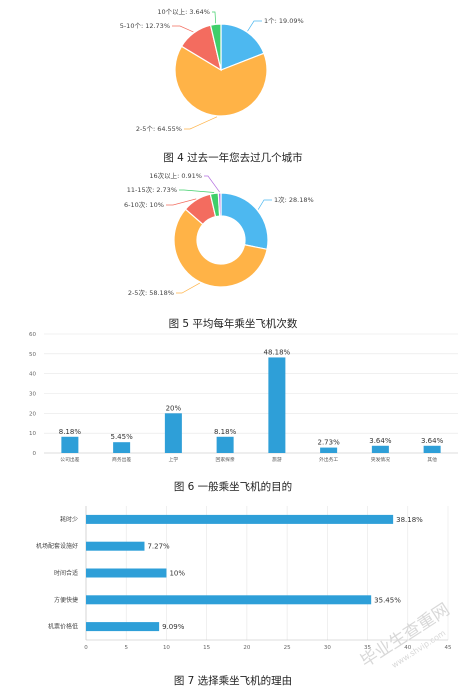  Describe the element at coordinates (32, 375) in the screenshot. I see `y-tick-label: 40` at that location.